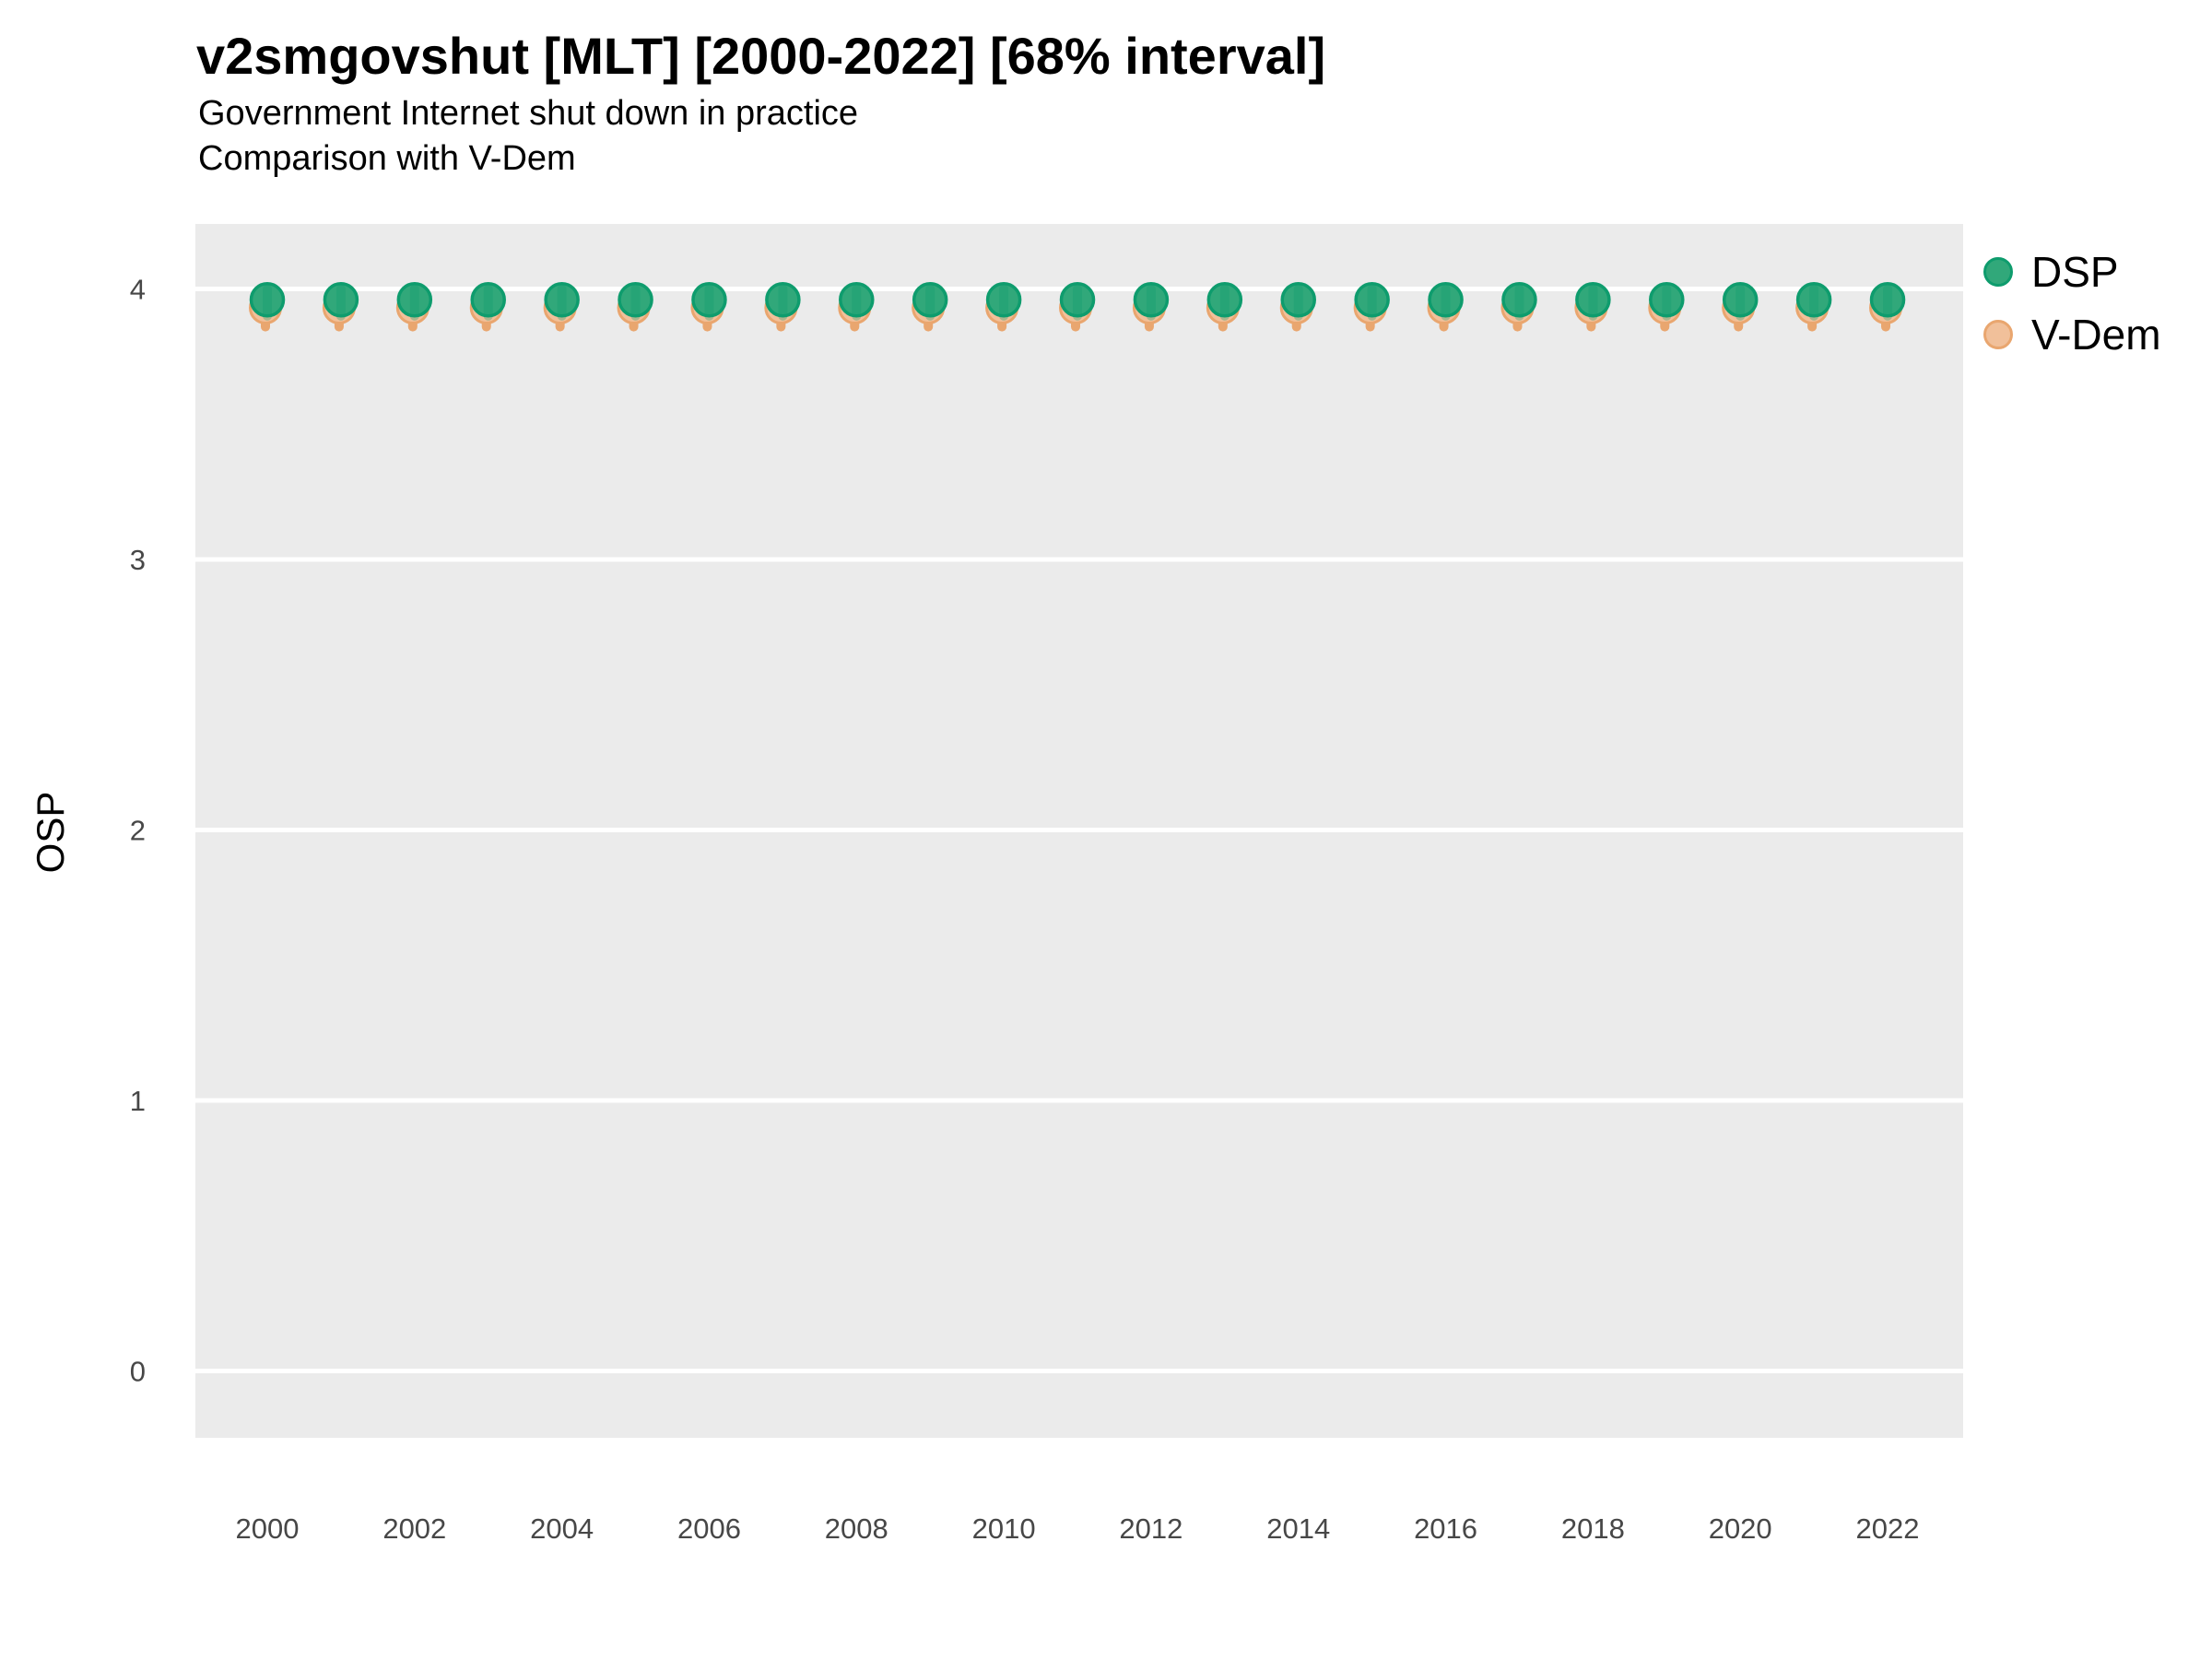 The image size is (2212, 1659). Describe the element at coordinates (50, 832) in the screenshot. I see `y-axis-title: OSP` at that location.